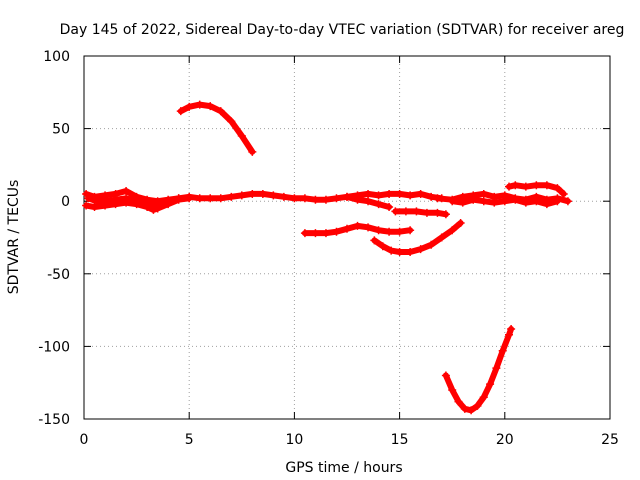 The image size is (640, 480). What do you see at coordinates (505, 440) in the screenshot?
I see `x-tick-label: 20` at bounding box center [505, 440].